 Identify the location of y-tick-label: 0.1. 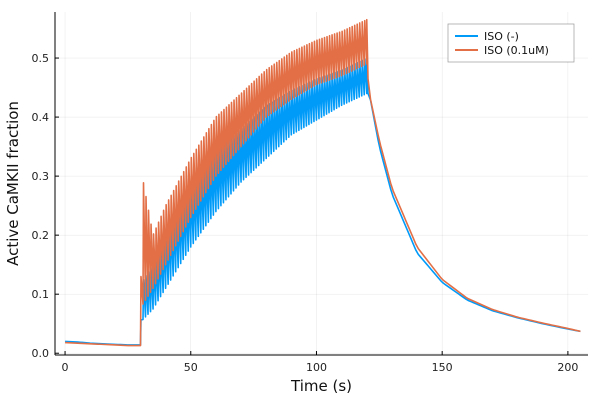
(41, 294).